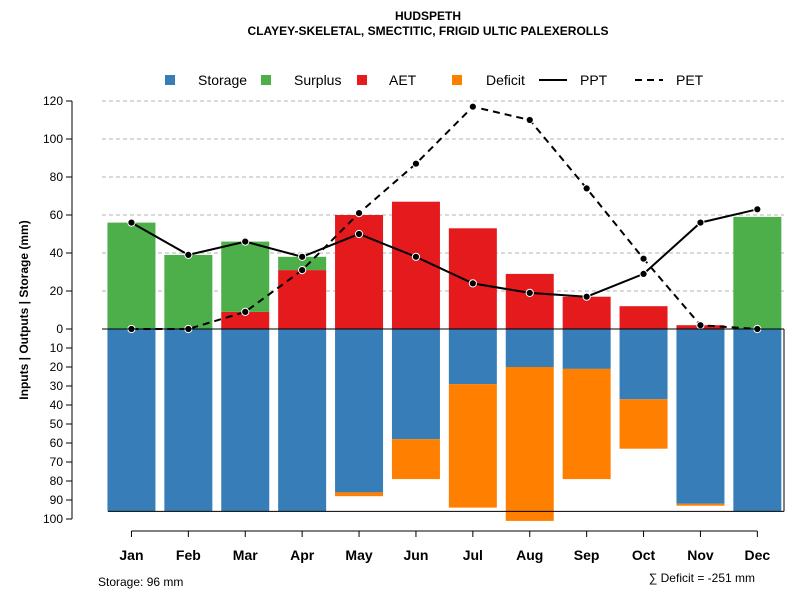 Image resolution: width=800 pixels, height=600 pixels. What do you see at coordinates (457, 80) in the screenshot?
I see `legend-swatch-deficit` at bounding box center [457, 80].